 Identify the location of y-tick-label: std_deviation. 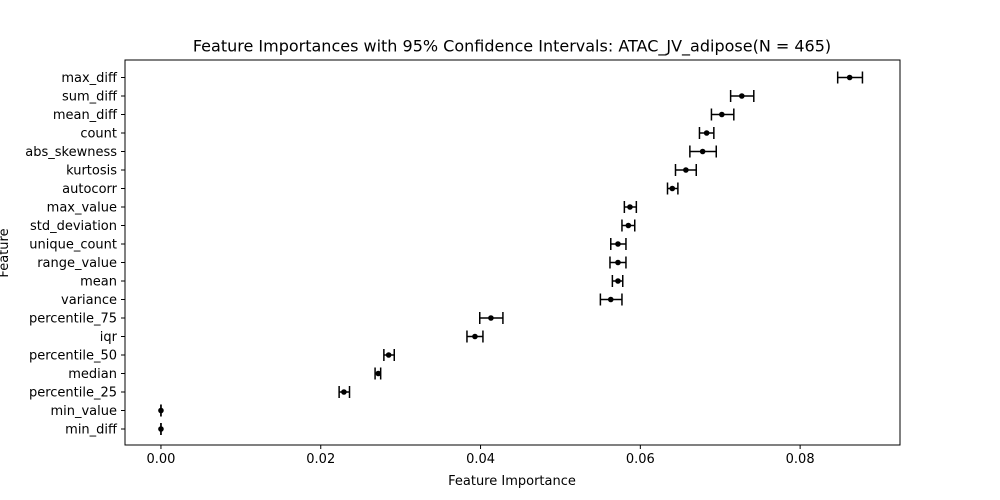
(73, 226).